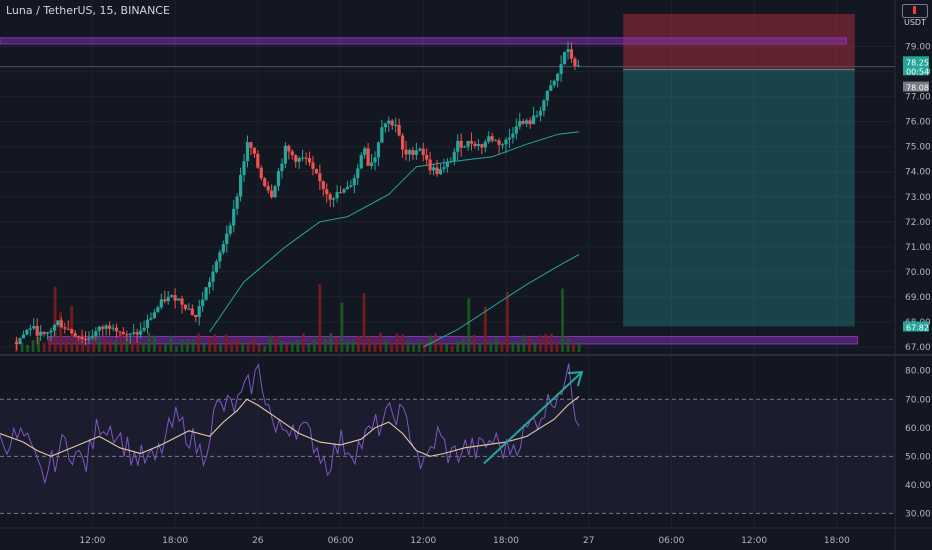  Describe the element at coordinates (918, 457) in the screenshot. I see `rsi-tick-label: 50.00` at that location.